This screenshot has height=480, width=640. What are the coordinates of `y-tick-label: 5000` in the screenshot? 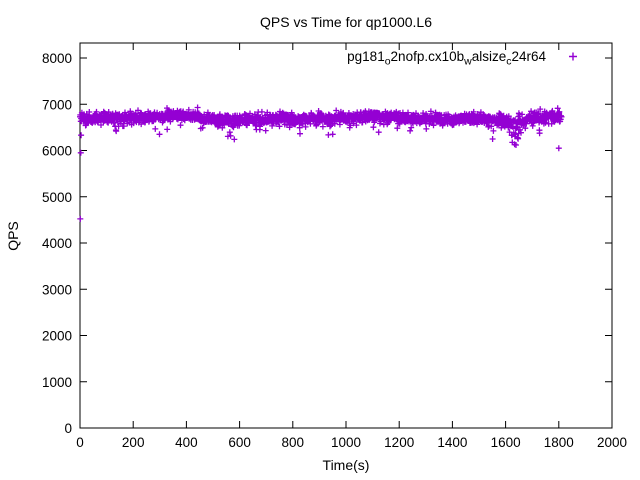 It's located at (57, 197).